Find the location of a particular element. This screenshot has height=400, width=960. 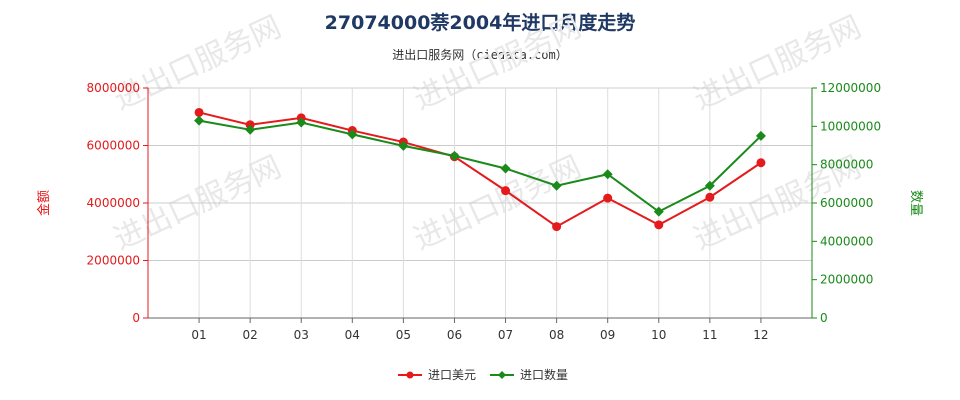

left-tick-label: 2000000 is located at coordinates (113, 261).